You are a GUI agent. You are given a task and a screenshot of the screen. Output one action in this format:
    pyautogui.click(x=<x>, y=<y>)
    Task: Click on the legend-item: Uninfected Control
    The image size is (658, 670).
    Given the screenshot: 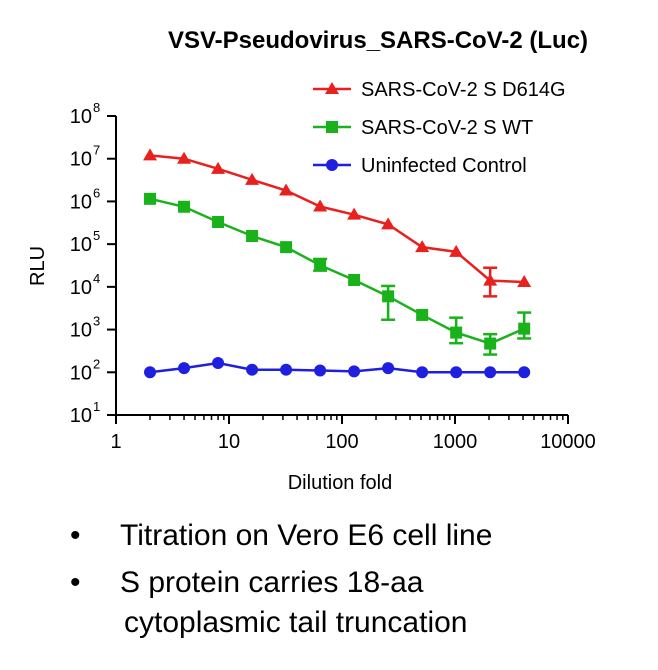 What is the action you would take?
    pyautogui.click(x=420, y=166)
    